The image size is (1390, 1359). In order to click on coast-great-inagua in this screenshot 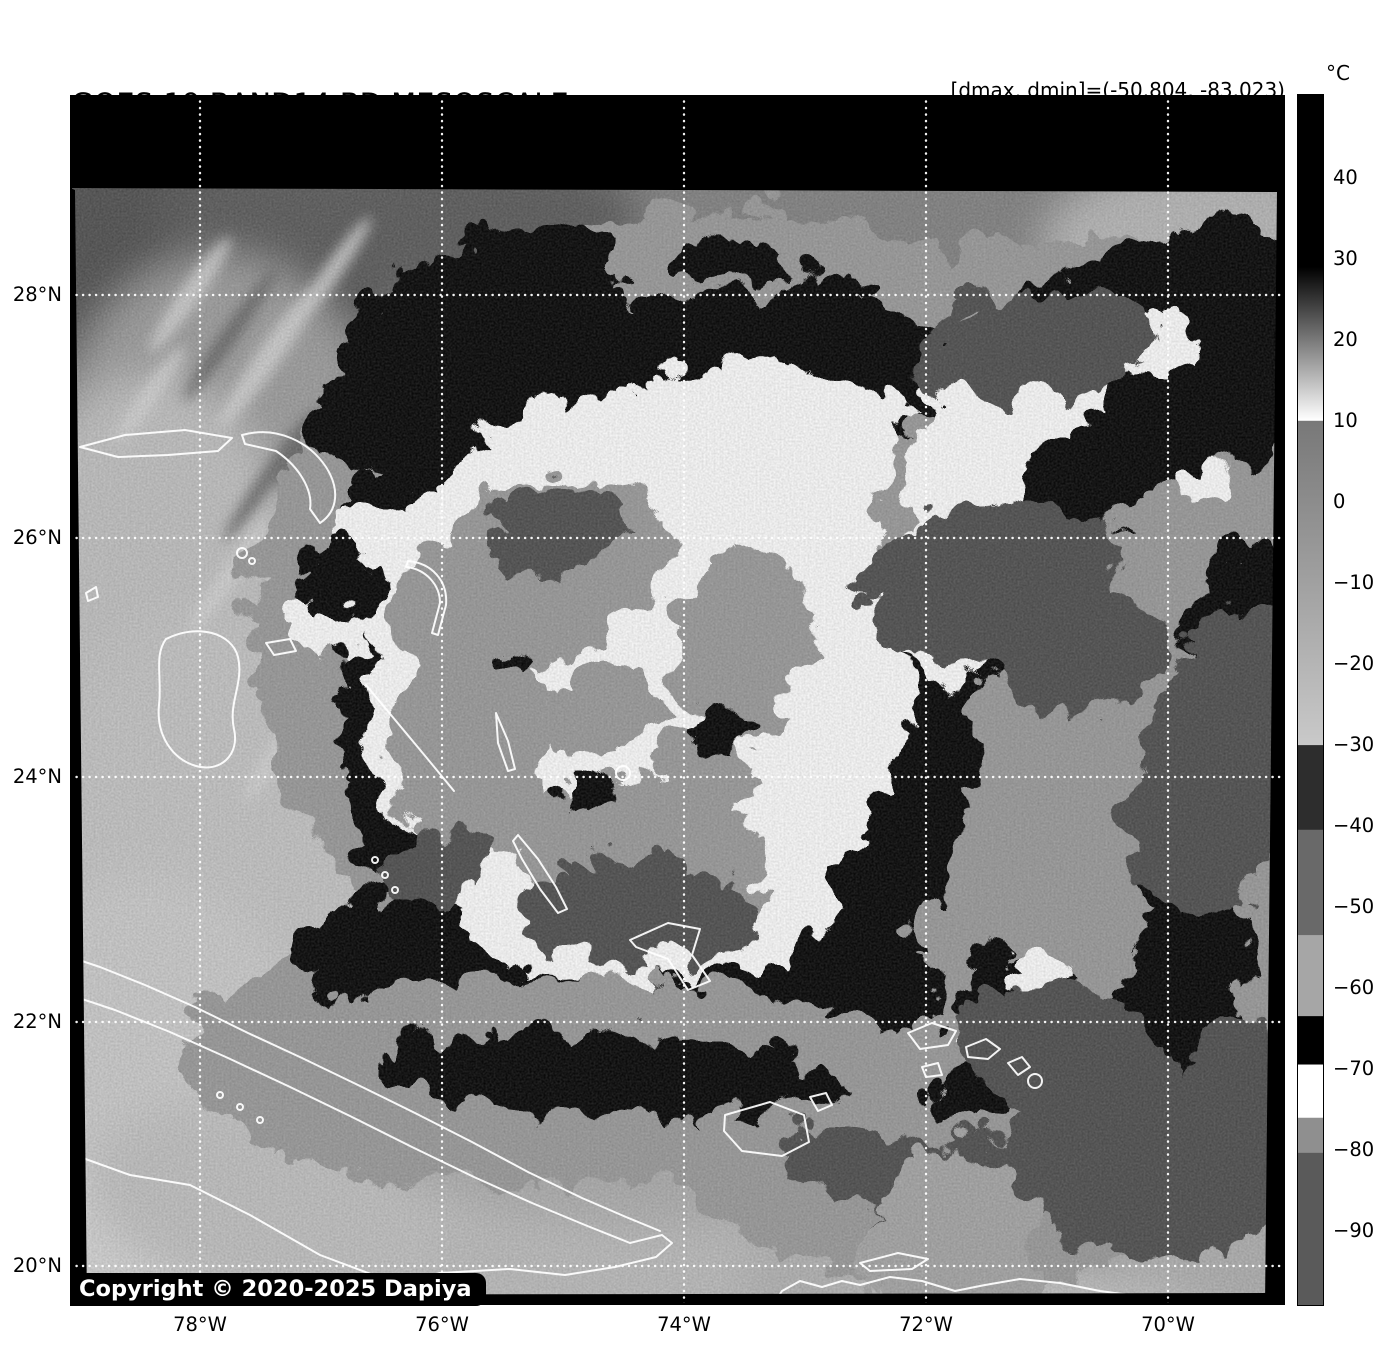, I will do `click(766, 1129)`.